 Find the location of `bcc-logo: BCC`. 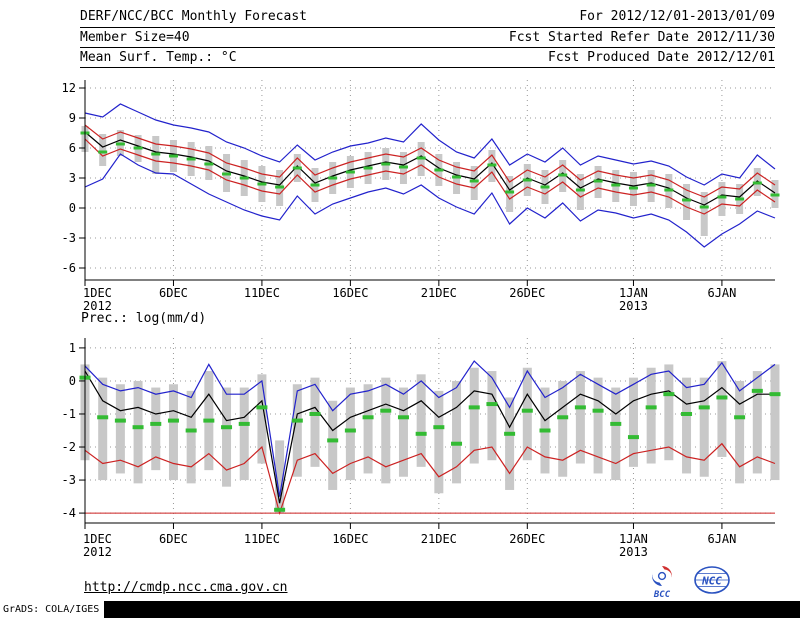

bcc-logo: BCC is located at coordinates (662, 582).